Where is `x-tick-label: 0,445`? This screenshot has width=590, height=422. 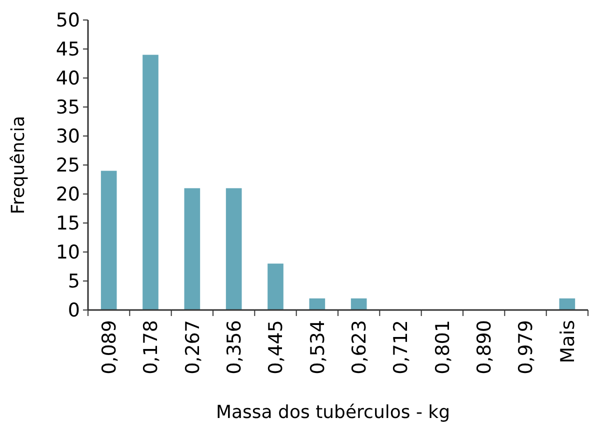
x-tick-label: 0,445 is located at coordinates (276, 347).